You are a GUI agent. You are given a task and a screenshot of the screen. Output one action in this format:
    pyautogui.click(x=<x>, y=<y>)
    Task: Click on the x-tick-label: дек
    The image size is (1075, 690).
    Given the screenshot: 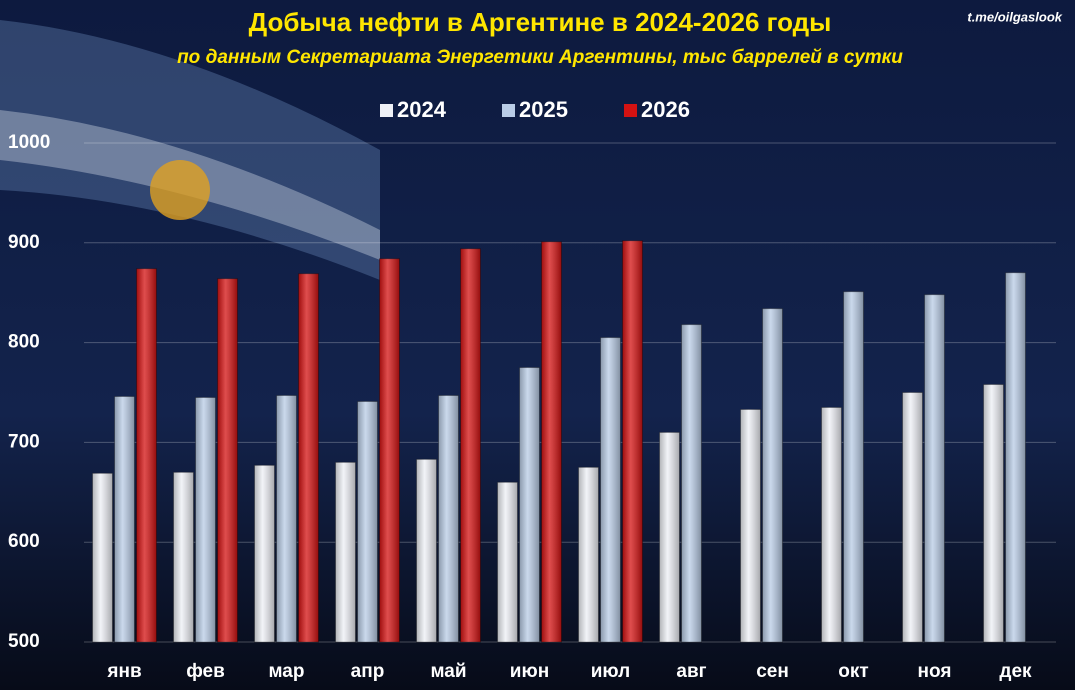 What is the action you would take?
    pyautogui.click(x=1015, y=671)
    